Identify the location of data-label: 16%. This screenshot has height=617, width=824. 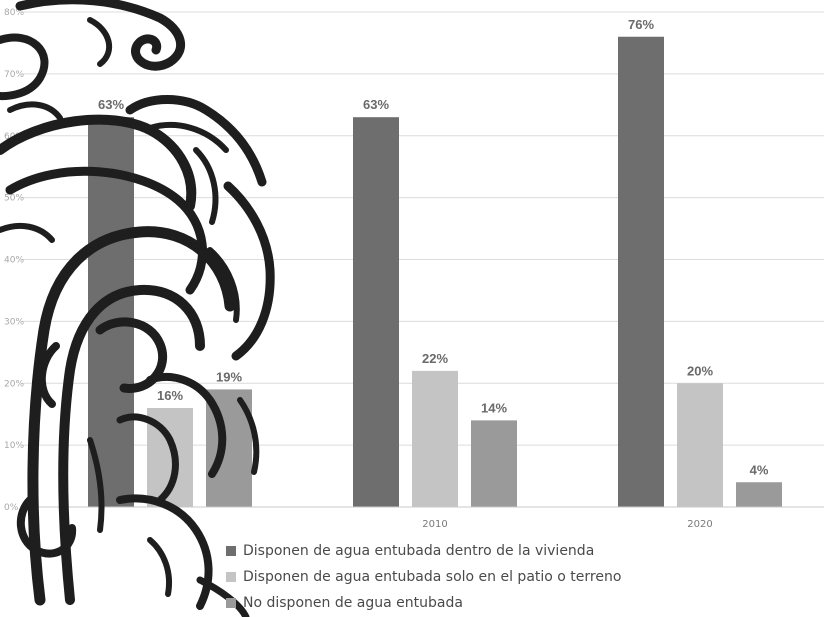
(170, 395).